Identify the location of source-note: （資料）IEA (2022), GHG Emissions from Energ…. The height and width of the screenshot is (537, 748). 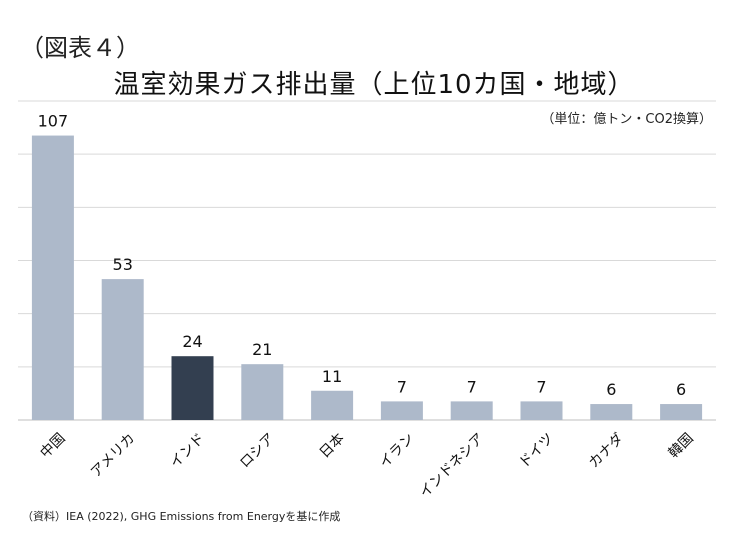
(181, 516).